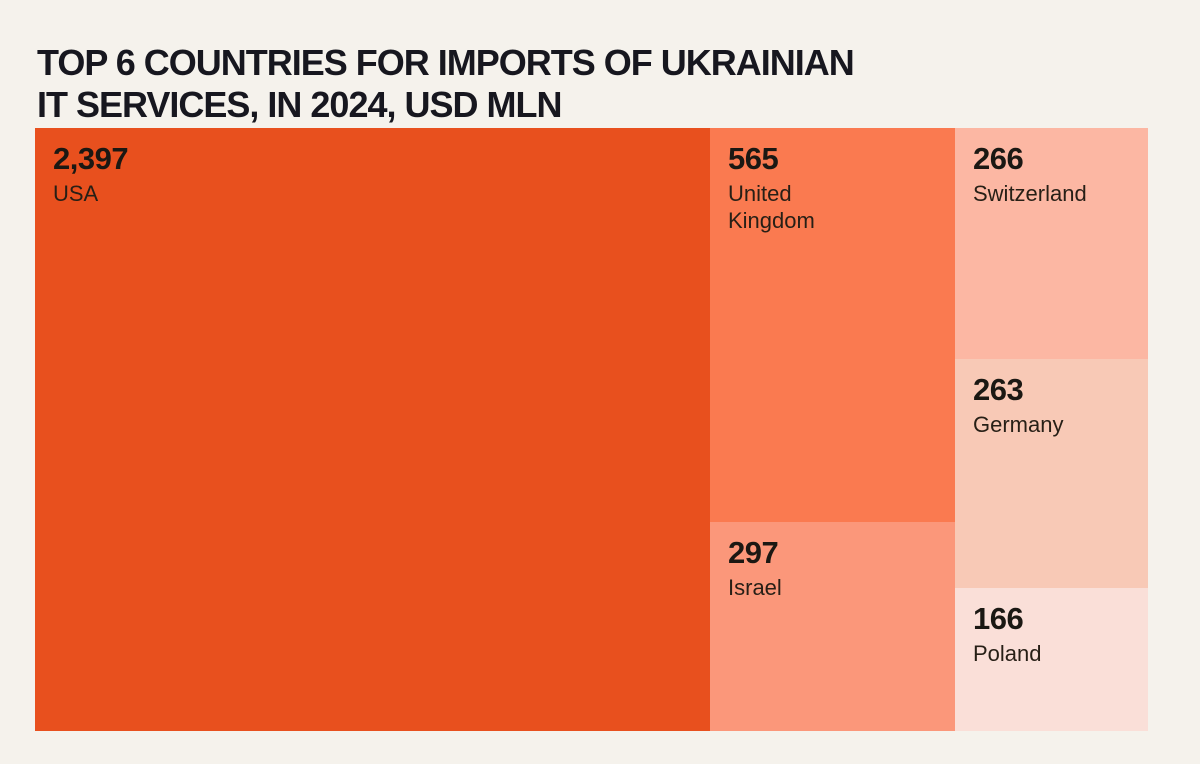 The height and width of the screenshot is (764, 1200). Describe the element at coordinates (998, 618) in the screenshot. I see `tile-value: 166` at that location.